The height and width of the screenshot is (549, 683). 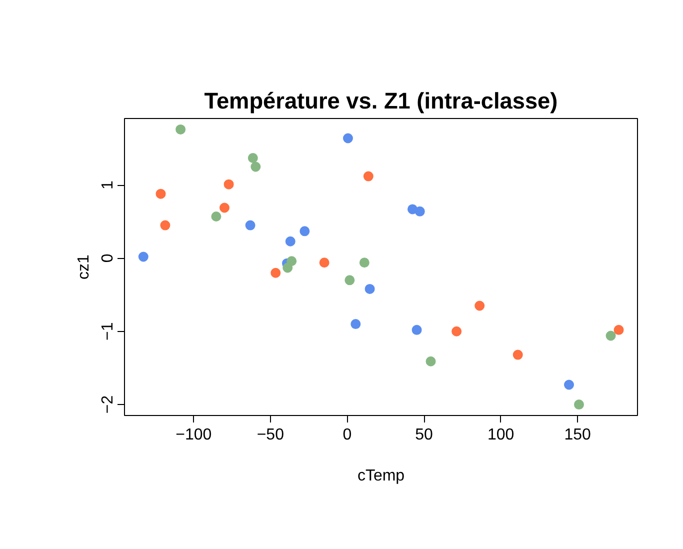 I want to click on x-tick-label: −100, so click(x=194, y=435).